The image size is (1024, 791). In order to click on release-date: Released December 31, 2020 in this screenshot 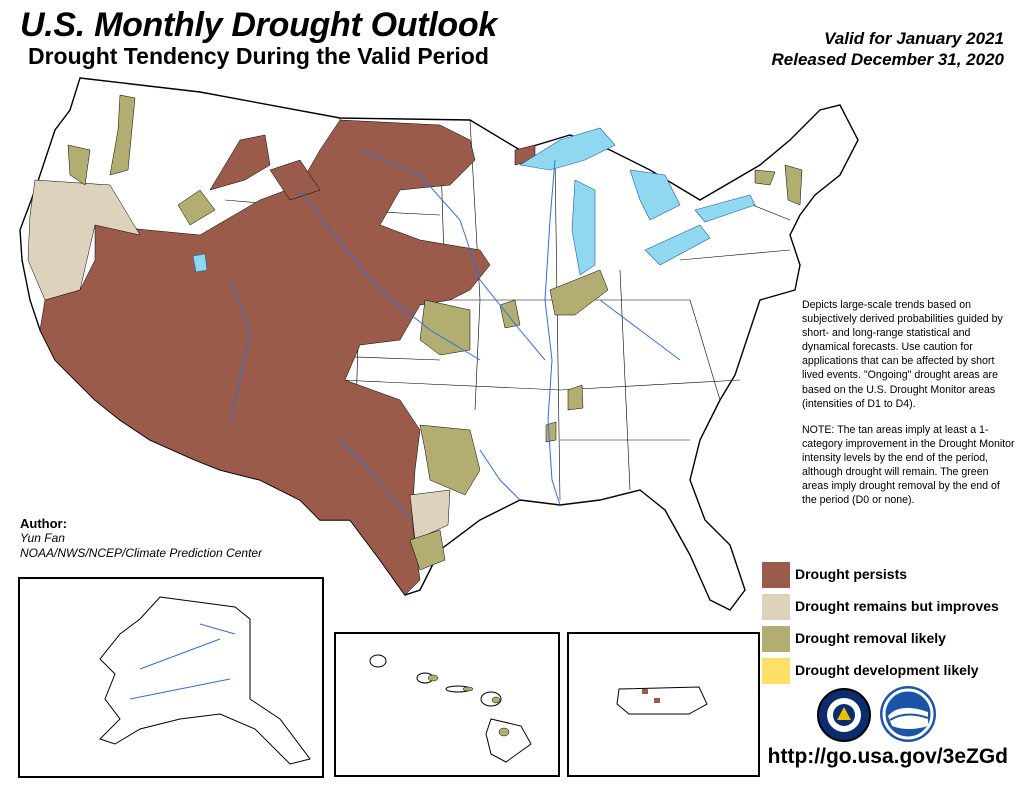, I will do `click(888, 59)`.